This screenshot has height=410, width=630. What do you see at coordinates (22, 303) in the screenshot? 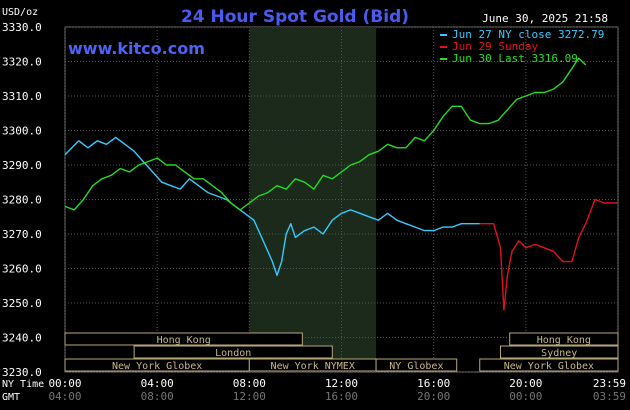
I see `y-tick-label: 3250.0` at bounding box center [22, 303].